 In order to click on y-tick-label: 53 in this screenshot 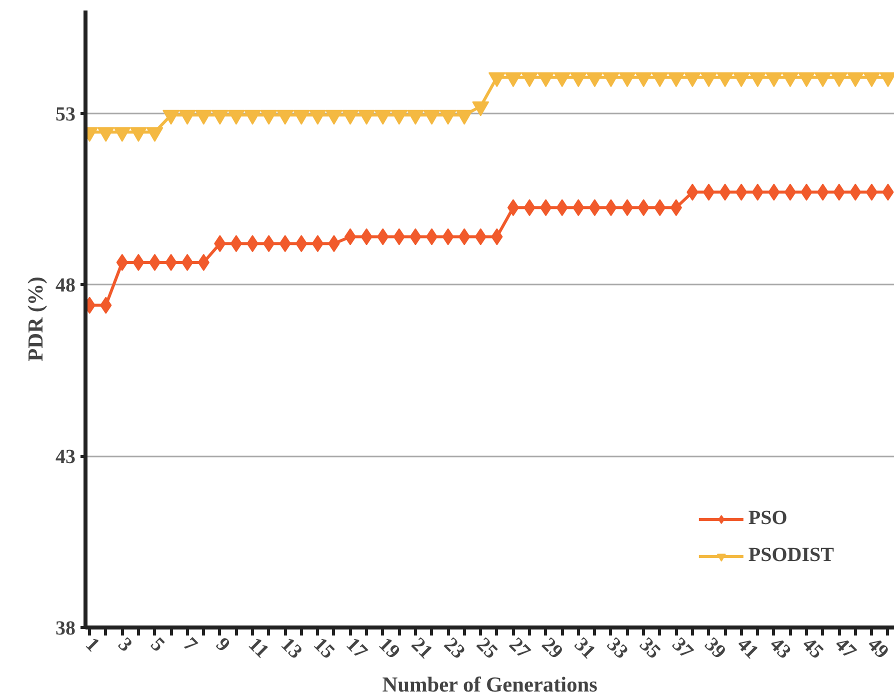, I will do `click(66, 114)`.